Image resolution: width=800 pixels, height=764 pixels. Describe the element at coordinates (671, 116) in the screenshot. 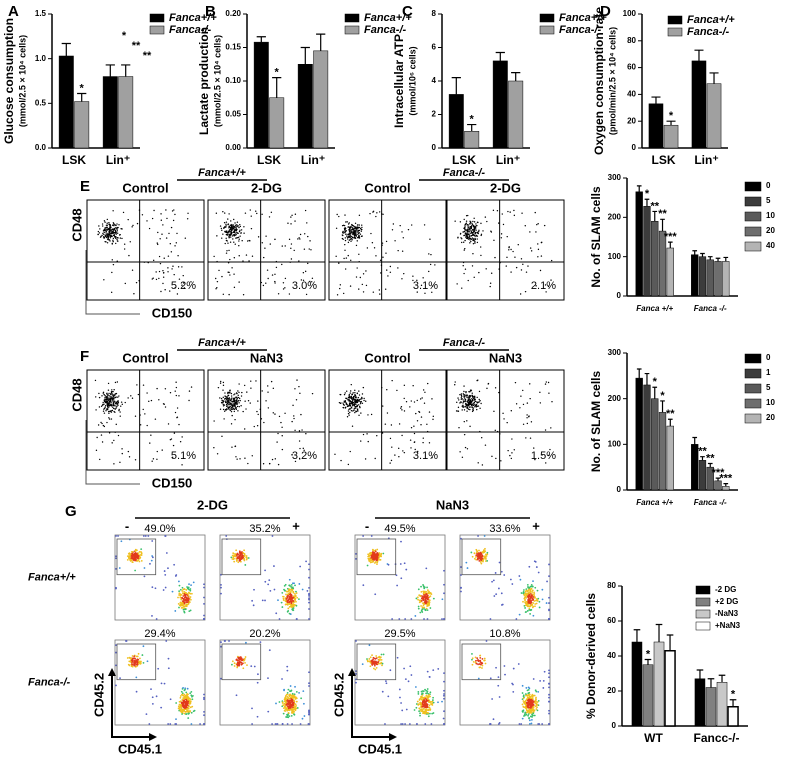

I see `significance: *` at that location.